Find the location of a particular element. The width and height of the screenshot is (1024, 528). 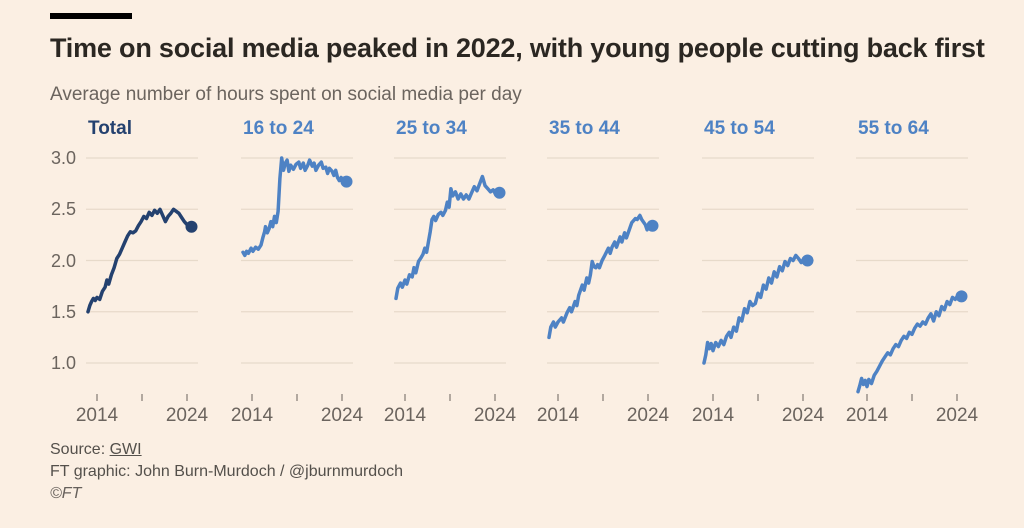

panel-chart-16-to-24: 2014 2024 is located at coordinates (297, 291).